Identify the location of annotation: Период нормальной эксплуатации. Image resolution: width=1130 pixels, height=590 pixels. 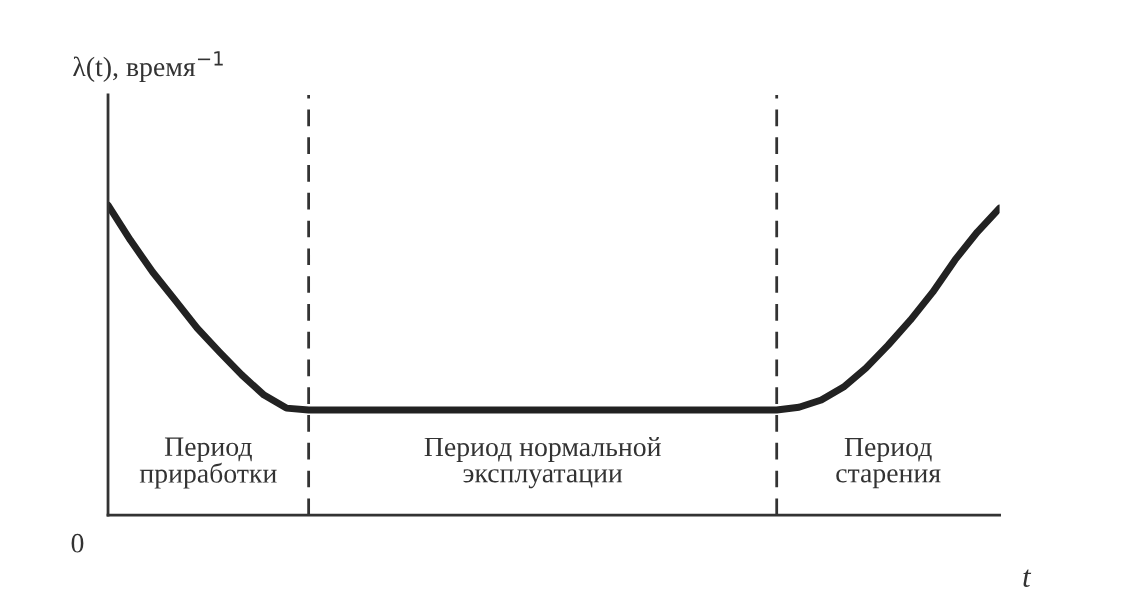
(542, 463).